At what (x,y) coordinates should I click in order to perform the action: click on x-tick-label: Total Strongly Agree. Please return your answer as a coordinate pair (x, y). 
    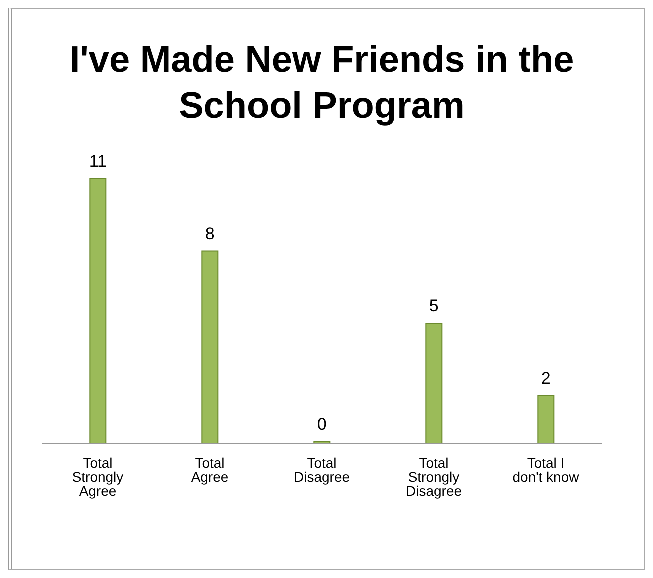
    Looking at the image, I should click on (98, 476).